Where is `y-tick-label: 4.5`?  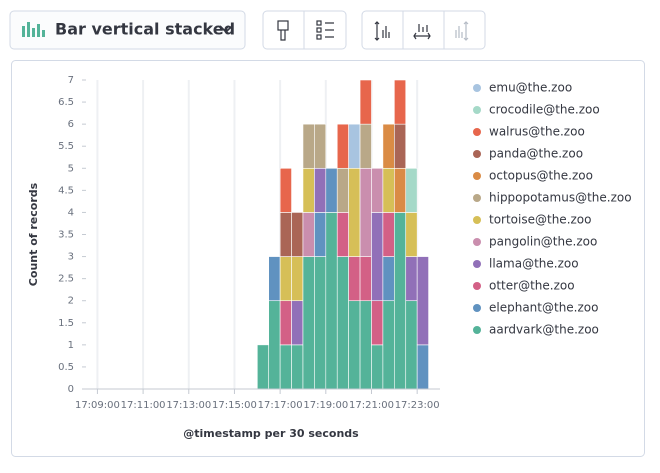 y-tick-label: 4.5 is located at coordinates (66, 190).